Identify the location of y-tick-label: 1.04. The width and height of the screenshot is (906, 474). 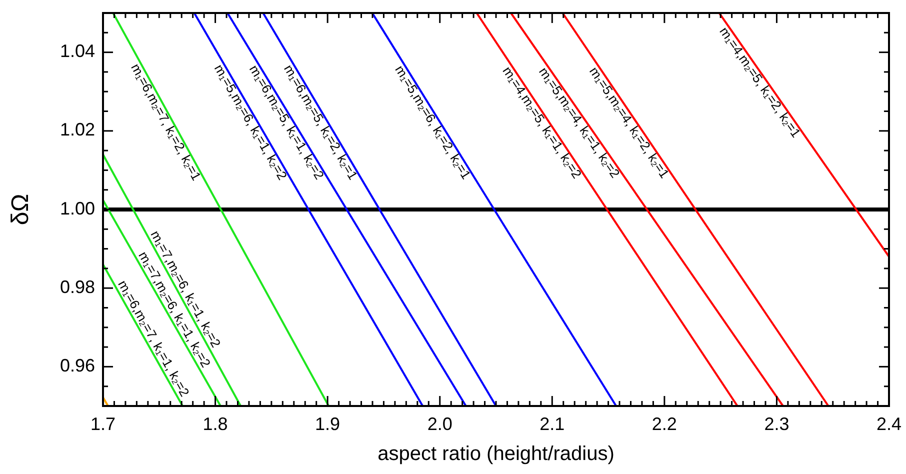
(77, 51).